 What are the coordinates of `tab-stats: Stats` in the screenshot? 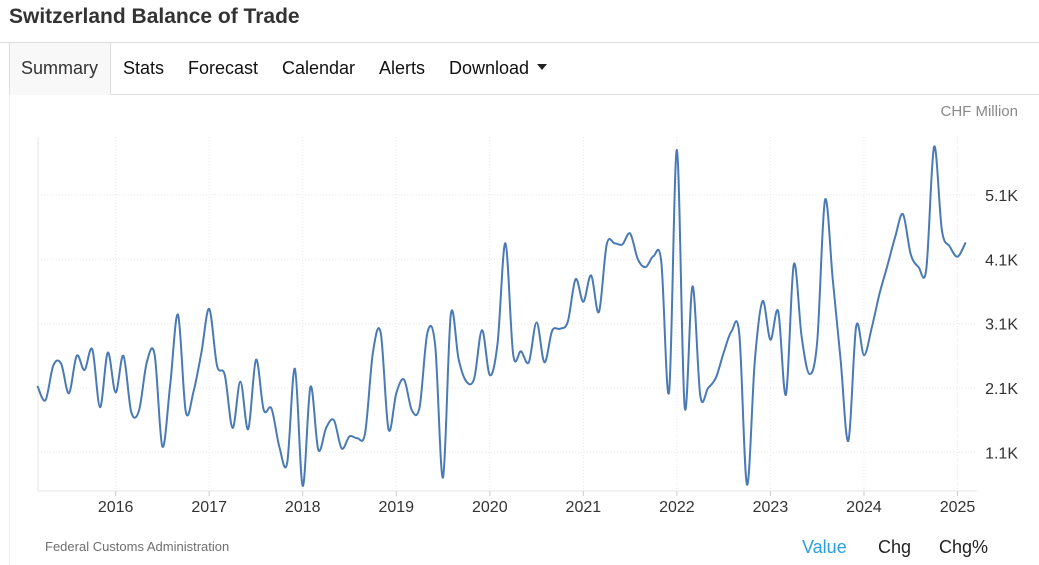 It's located at (144, 68).